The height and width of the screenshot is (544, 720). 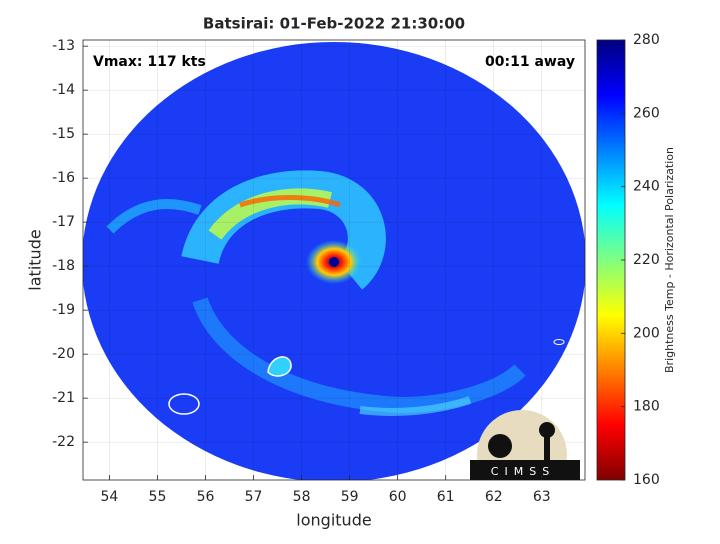 I want to click on y-tick-label: -22, so click(x=63, y=442).